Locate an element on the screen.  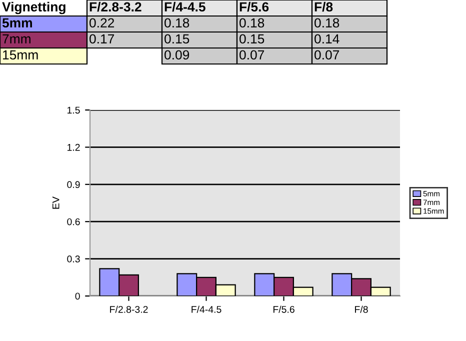
y-tick-label: 0.6 is located at coordinates (73, 222).